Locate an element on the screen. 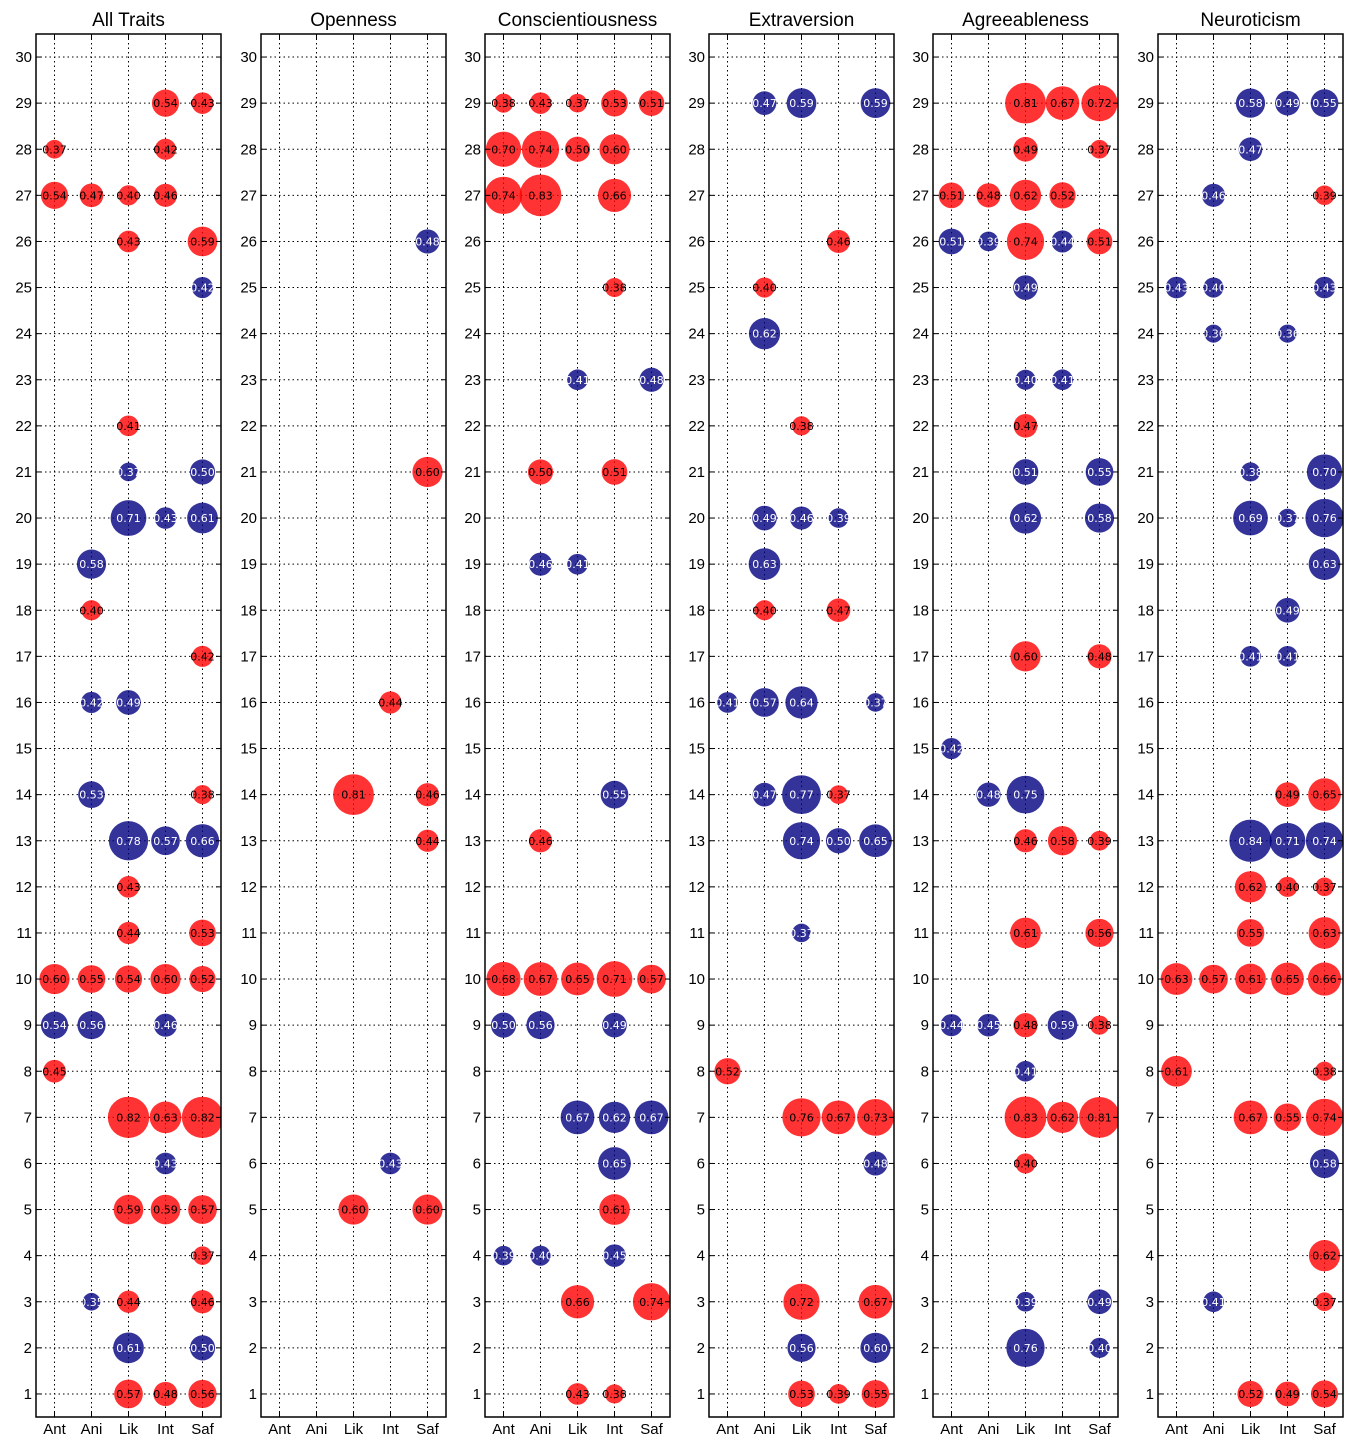 The image size is (1352, 1440). bubble-value-label: 0.55 is located at coordinates (1324, 103).